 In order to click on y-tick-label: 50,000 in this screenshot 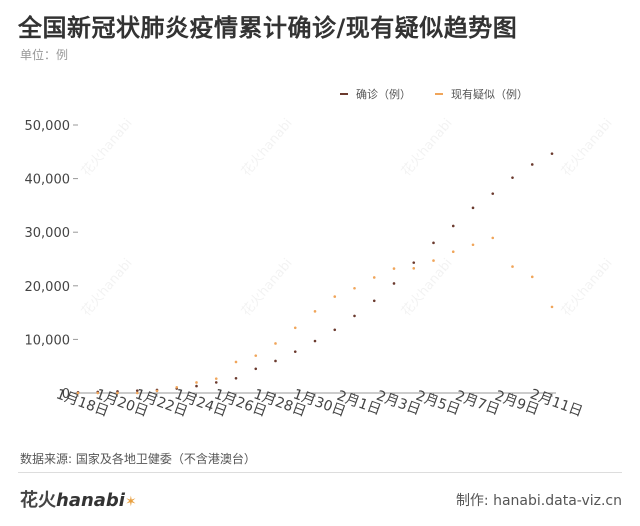, I will do `click(48, 126)`.